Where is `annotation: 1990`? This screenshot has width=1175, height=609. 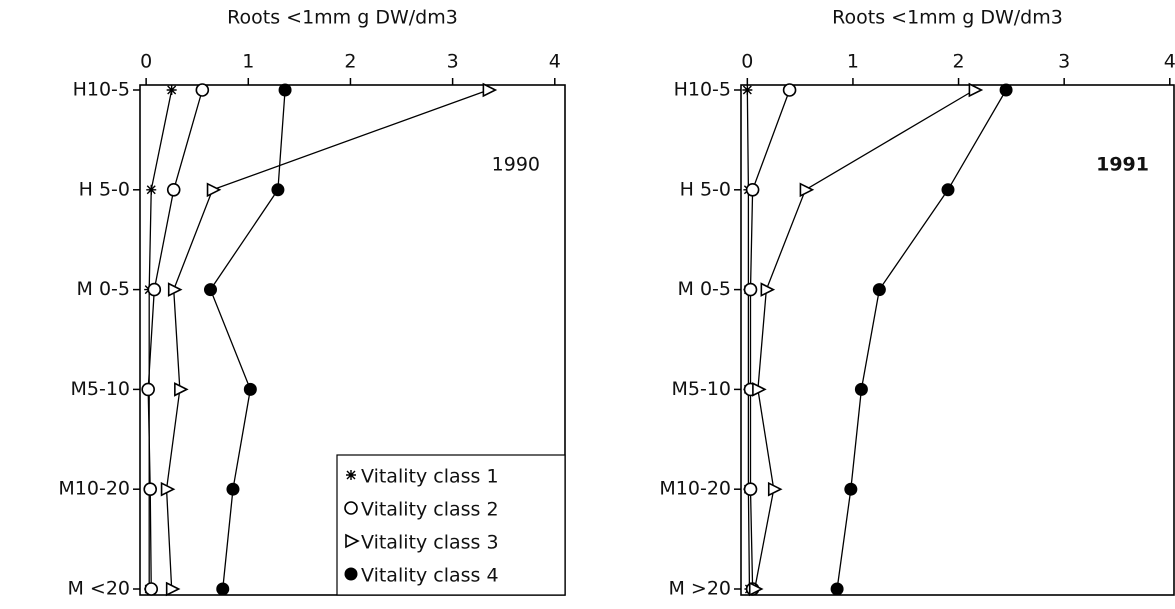 annotation: 1990 is located at coordinates (516, 165).